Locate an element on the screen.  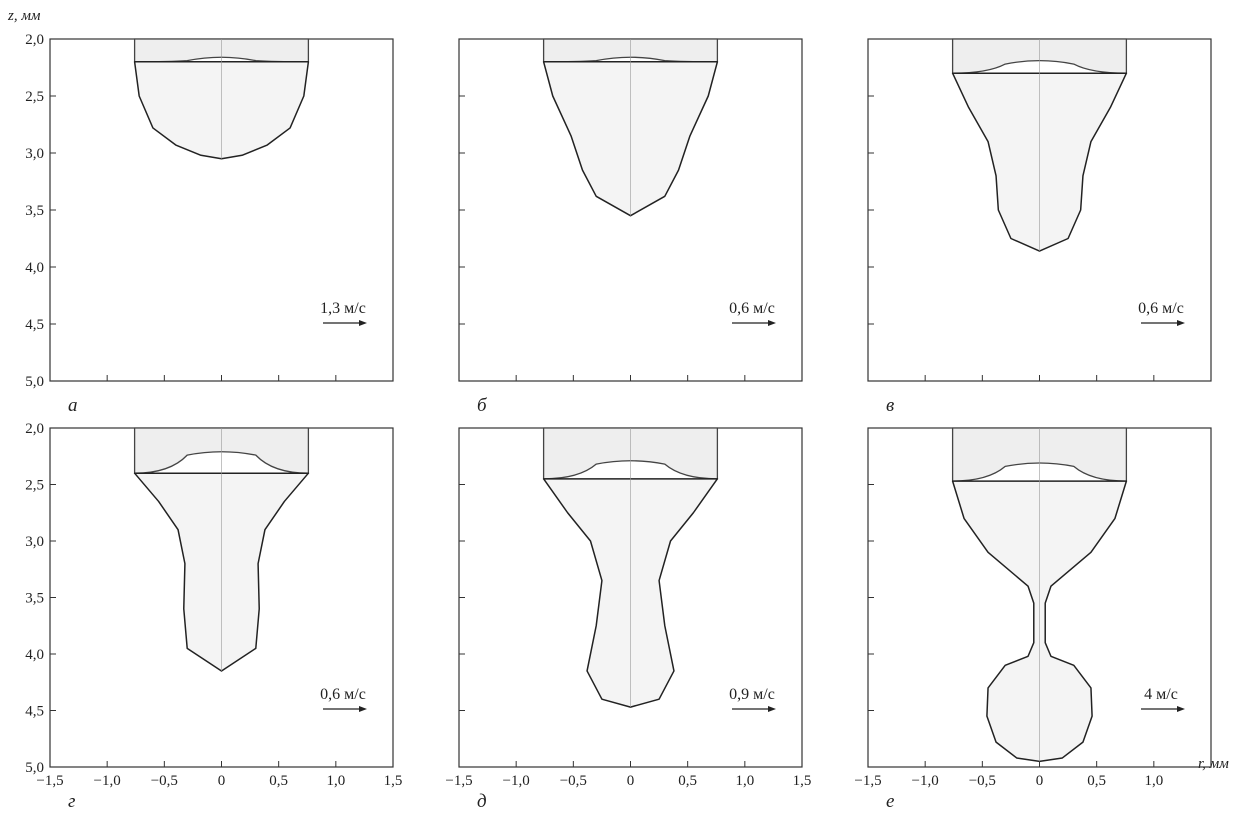
panel-letter: а is located at coordinates (73, 405).